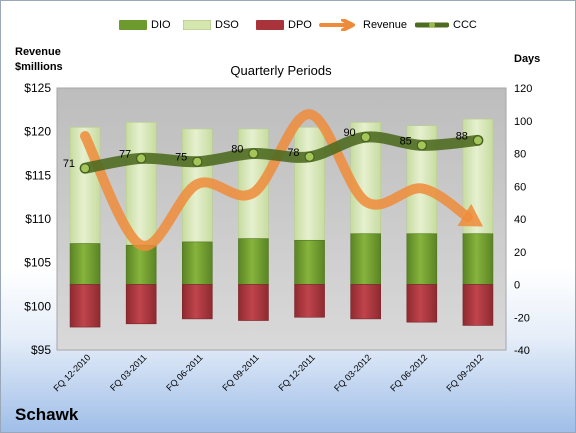  Describe the element at coordinates (527, 59) in the screenshot. I see `right-axis-title: Days` at that location.